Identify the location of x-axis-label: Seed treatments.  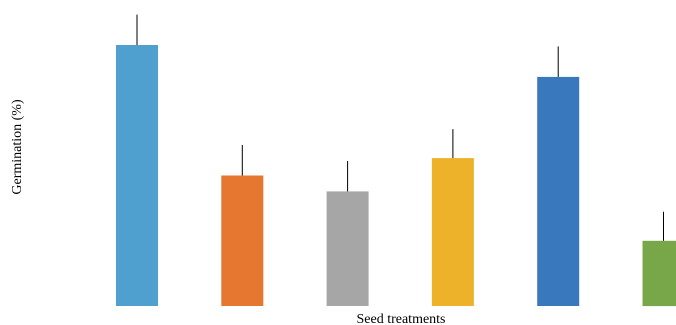
(400, 318).